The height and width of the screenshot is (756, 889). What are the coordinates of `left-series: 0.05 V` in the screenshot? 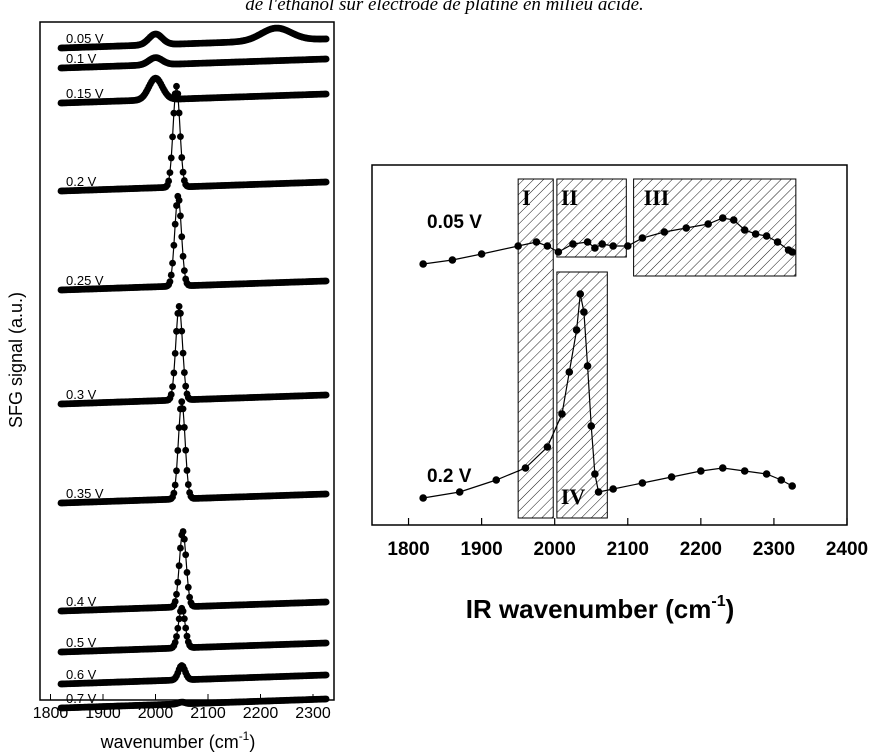 It's located at (193, 38).